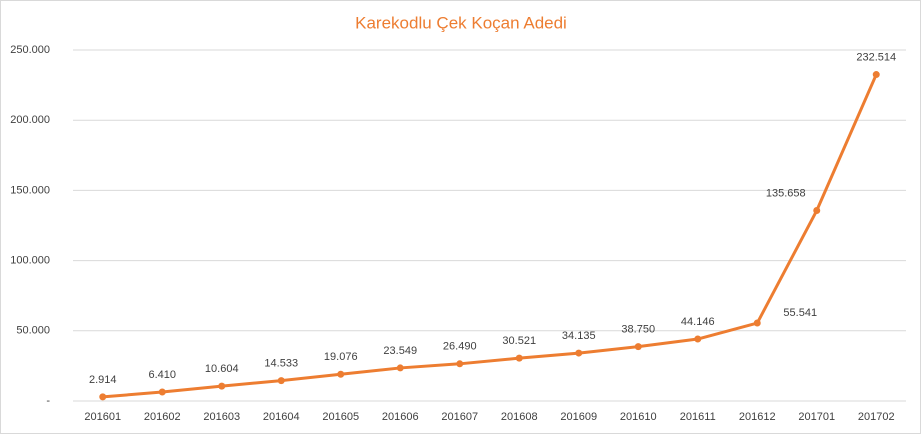 This screenshot has width=921, height=434. I want to click on data-label: 26.490, so click(460, 347).